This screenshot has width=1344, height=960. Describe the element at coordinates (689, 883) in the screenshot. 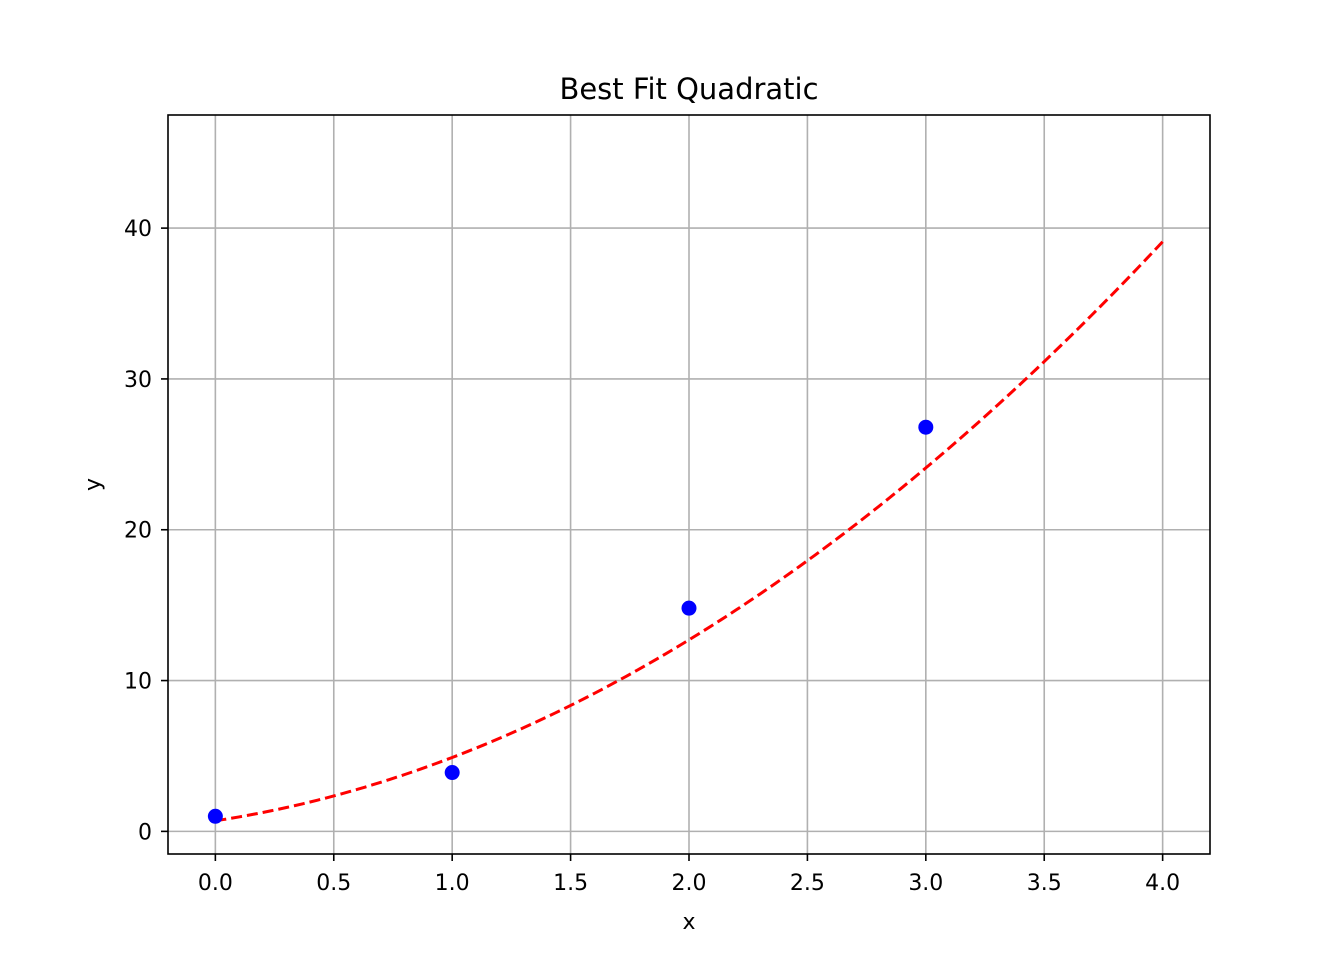

I see `x-tick-label: 2.0` at that location.